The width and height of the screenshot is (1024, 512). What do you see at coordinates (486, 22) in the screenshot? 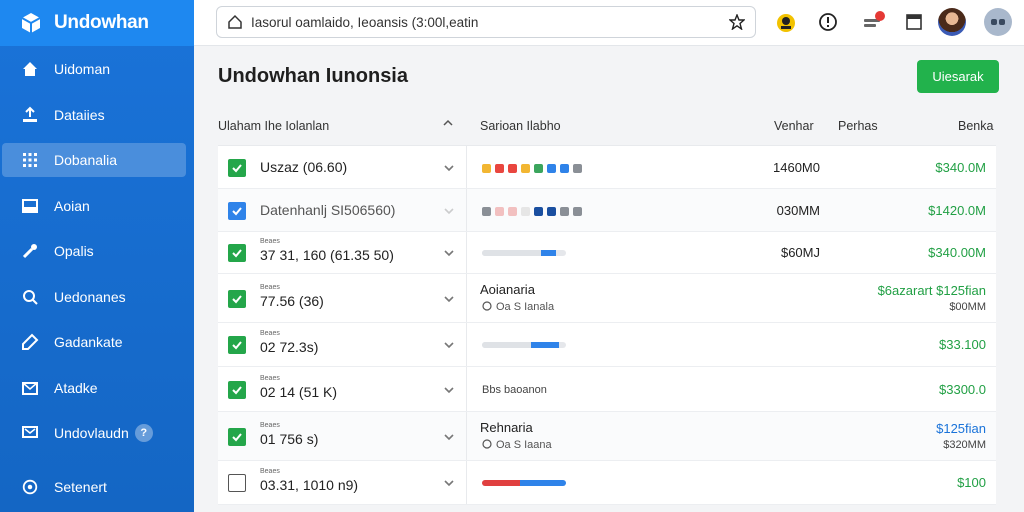
I see `address-bar: Iasorul oamlaido, Ieoansis (3:00l,eatin` at bounding box center [486, 22].